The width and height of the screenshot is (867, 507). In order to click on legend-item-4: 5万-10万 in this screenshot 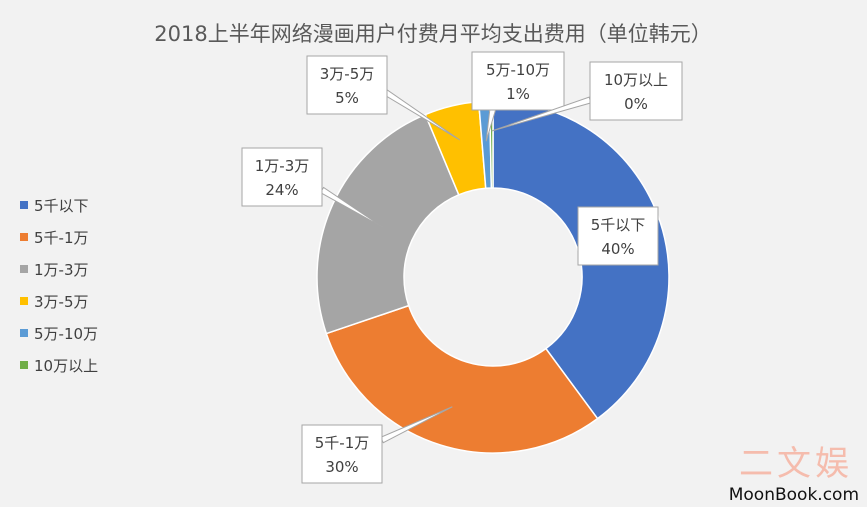, I will do `click(59, 333)`.